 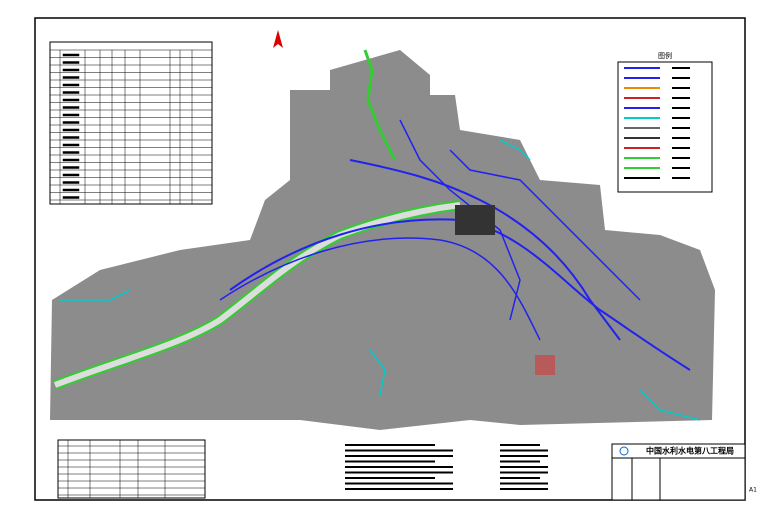 I want to click on company-logo, so click(x=624, y=451).